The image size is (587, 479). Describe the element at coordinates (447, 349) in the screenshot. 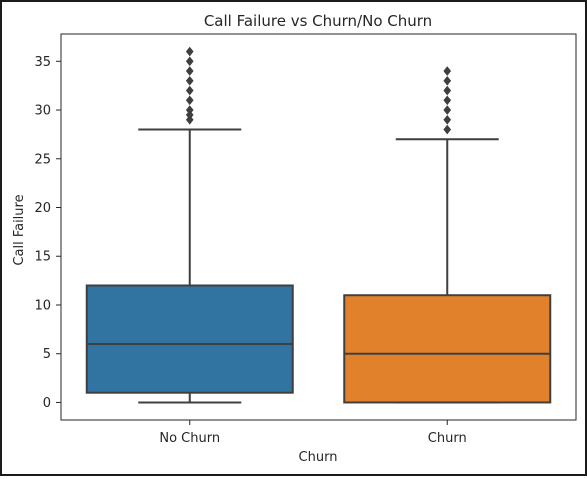

I see `box-churn` at that location.